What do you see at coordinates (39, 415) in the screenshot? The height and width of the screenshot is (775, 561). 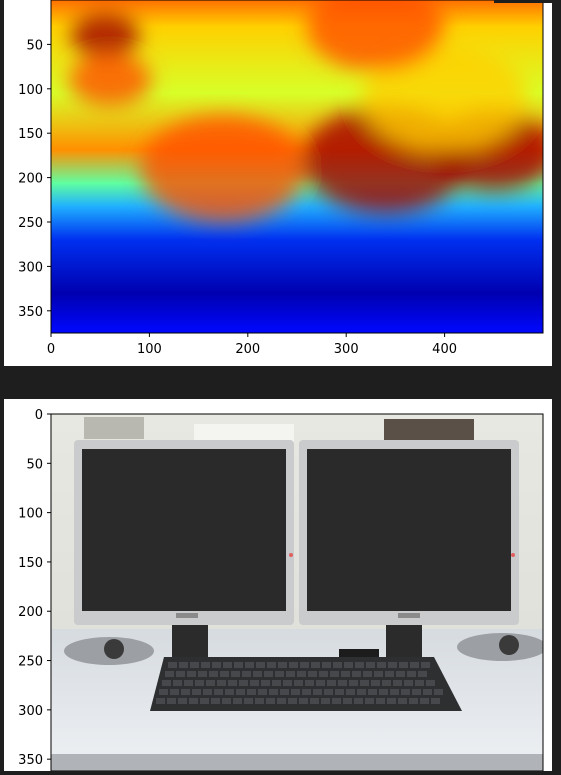 I see `y-tick-label: 0` at bounding box center [39, 415].